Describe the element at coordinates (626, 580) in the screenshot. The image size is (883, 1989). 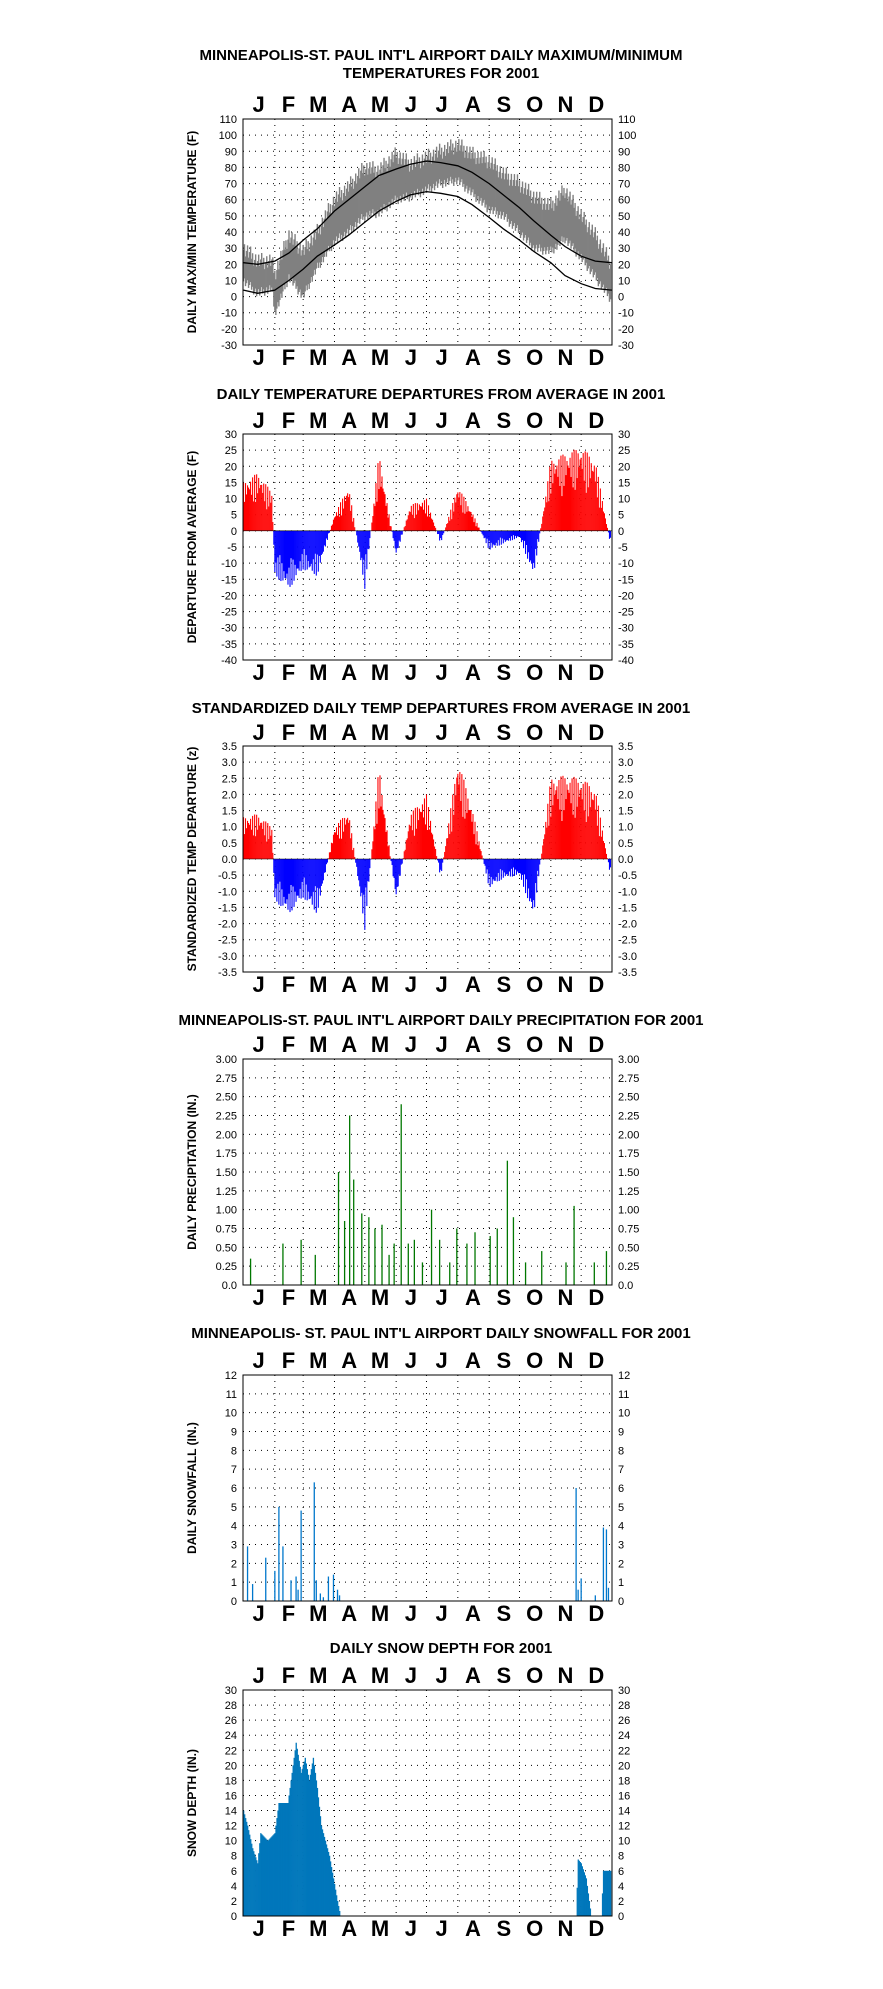
I see `y-tick-label-right: -15` at that location.